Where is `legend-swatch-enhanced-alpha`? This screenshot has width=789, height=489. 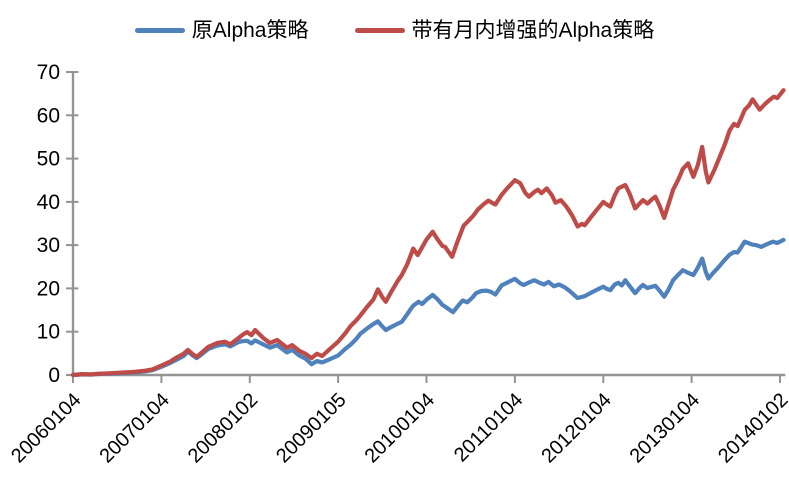
legend-swatch-enhanced-alpha is located at coordinates (379, 30).